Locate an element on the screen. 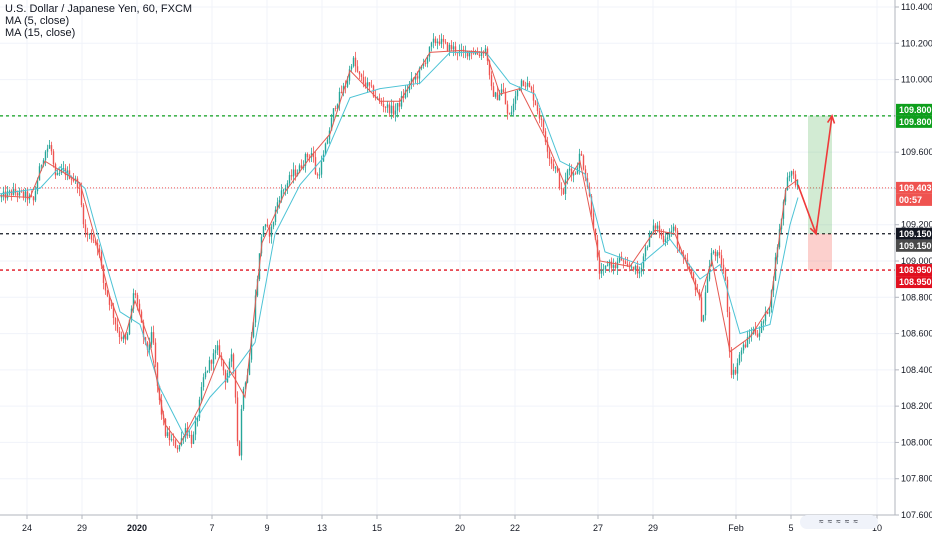 This screenshot has width=932, height=550. y-tick-label: 110.400 is located at coordinates (916, 7).